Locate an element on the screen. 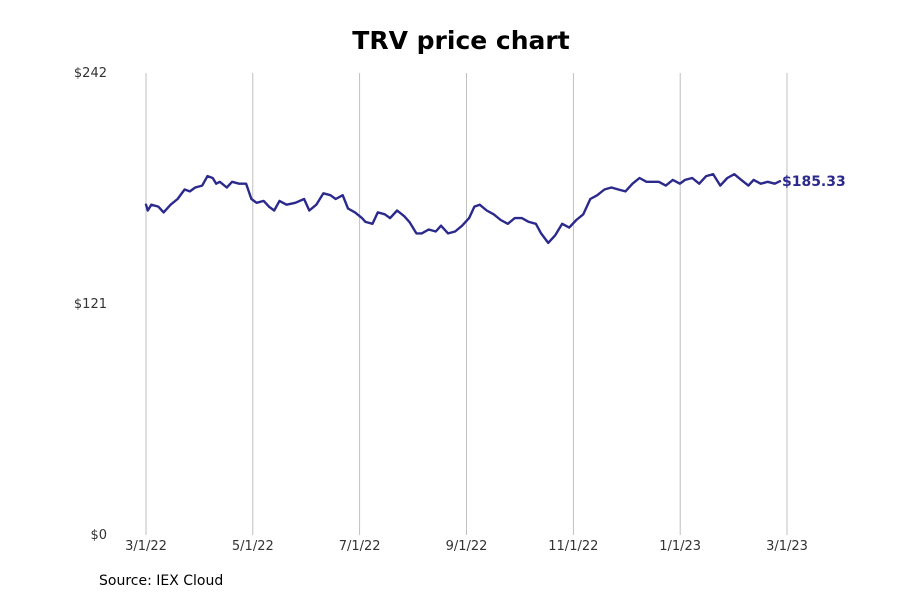  y-tick-label: $121 is located at coordinates (90, 304).